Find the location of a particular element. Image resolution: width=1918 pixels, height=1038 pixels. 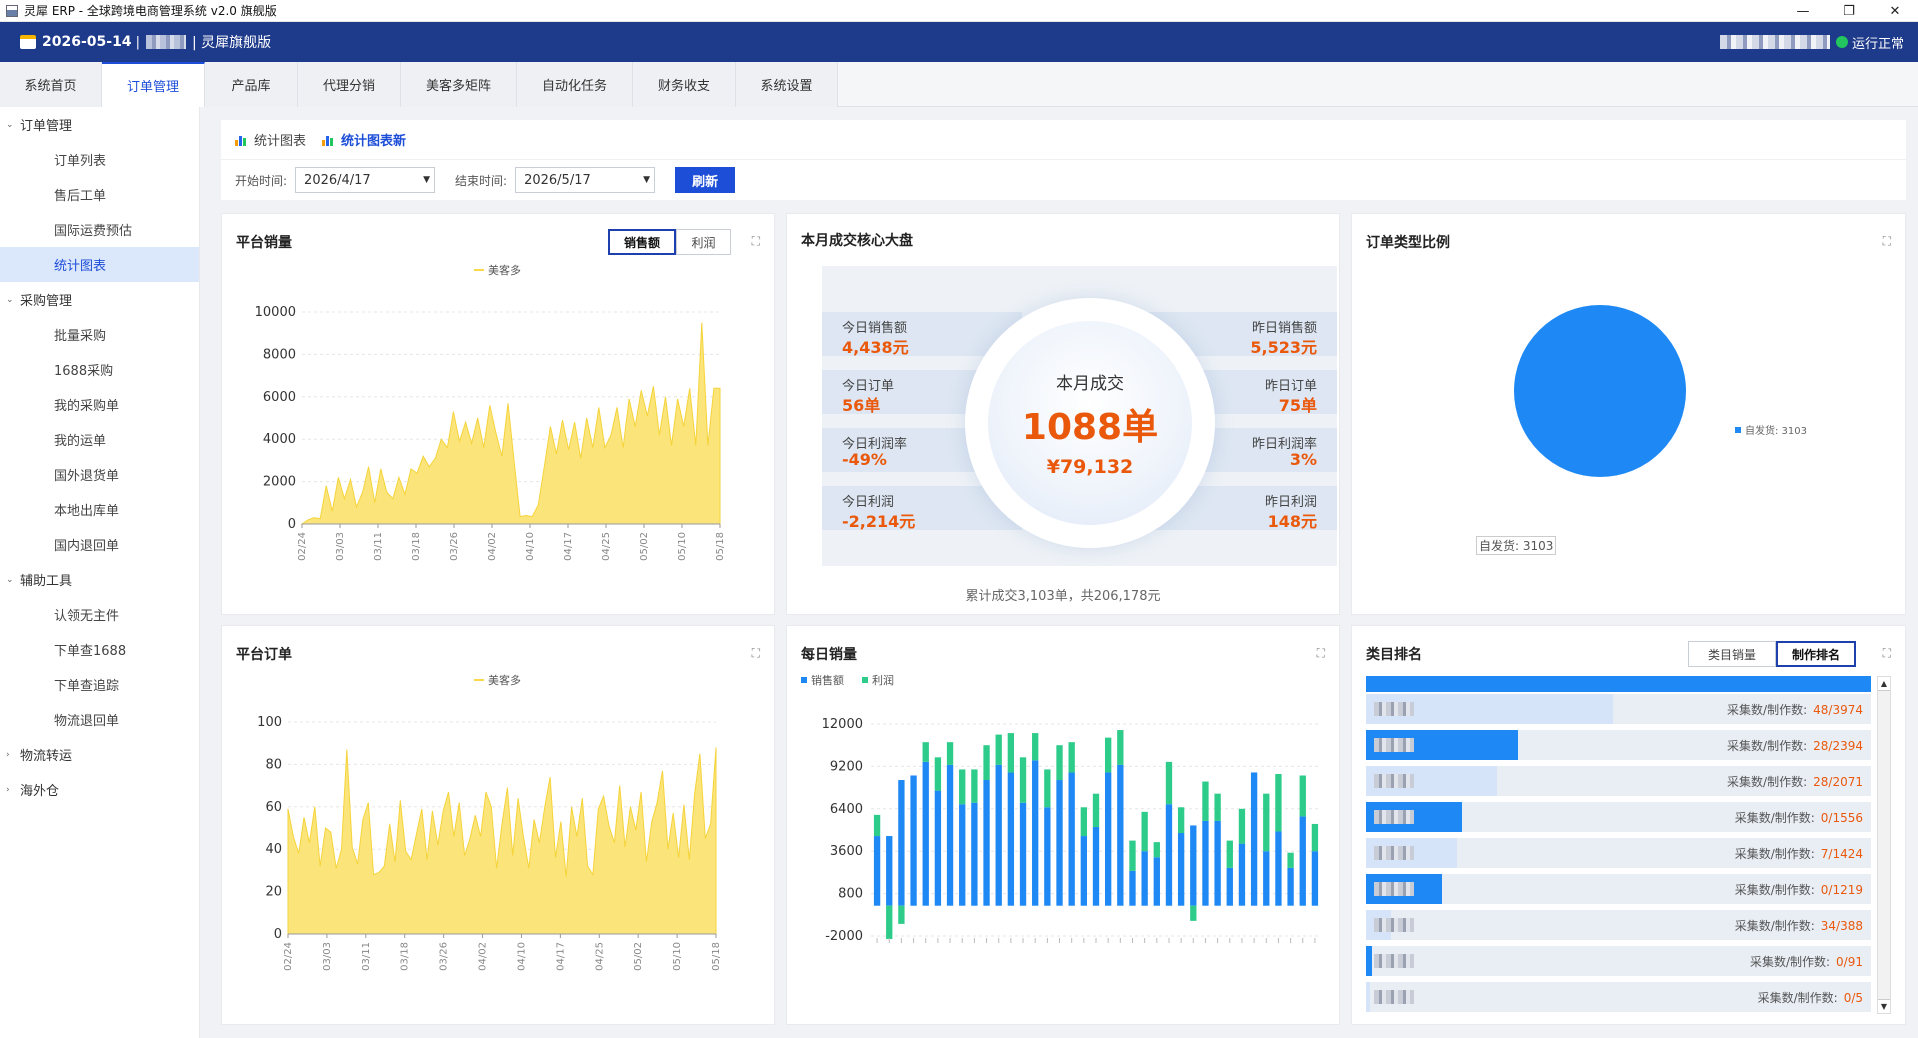

sidebar-item: 订单列表 is located at coordinates (80, 161).